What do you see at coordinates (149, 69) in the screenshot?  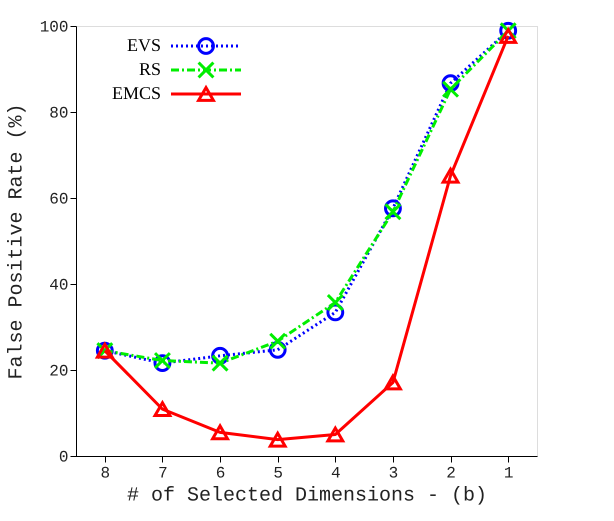 I see `legend-label: RS` at bounding box center [149, 69].